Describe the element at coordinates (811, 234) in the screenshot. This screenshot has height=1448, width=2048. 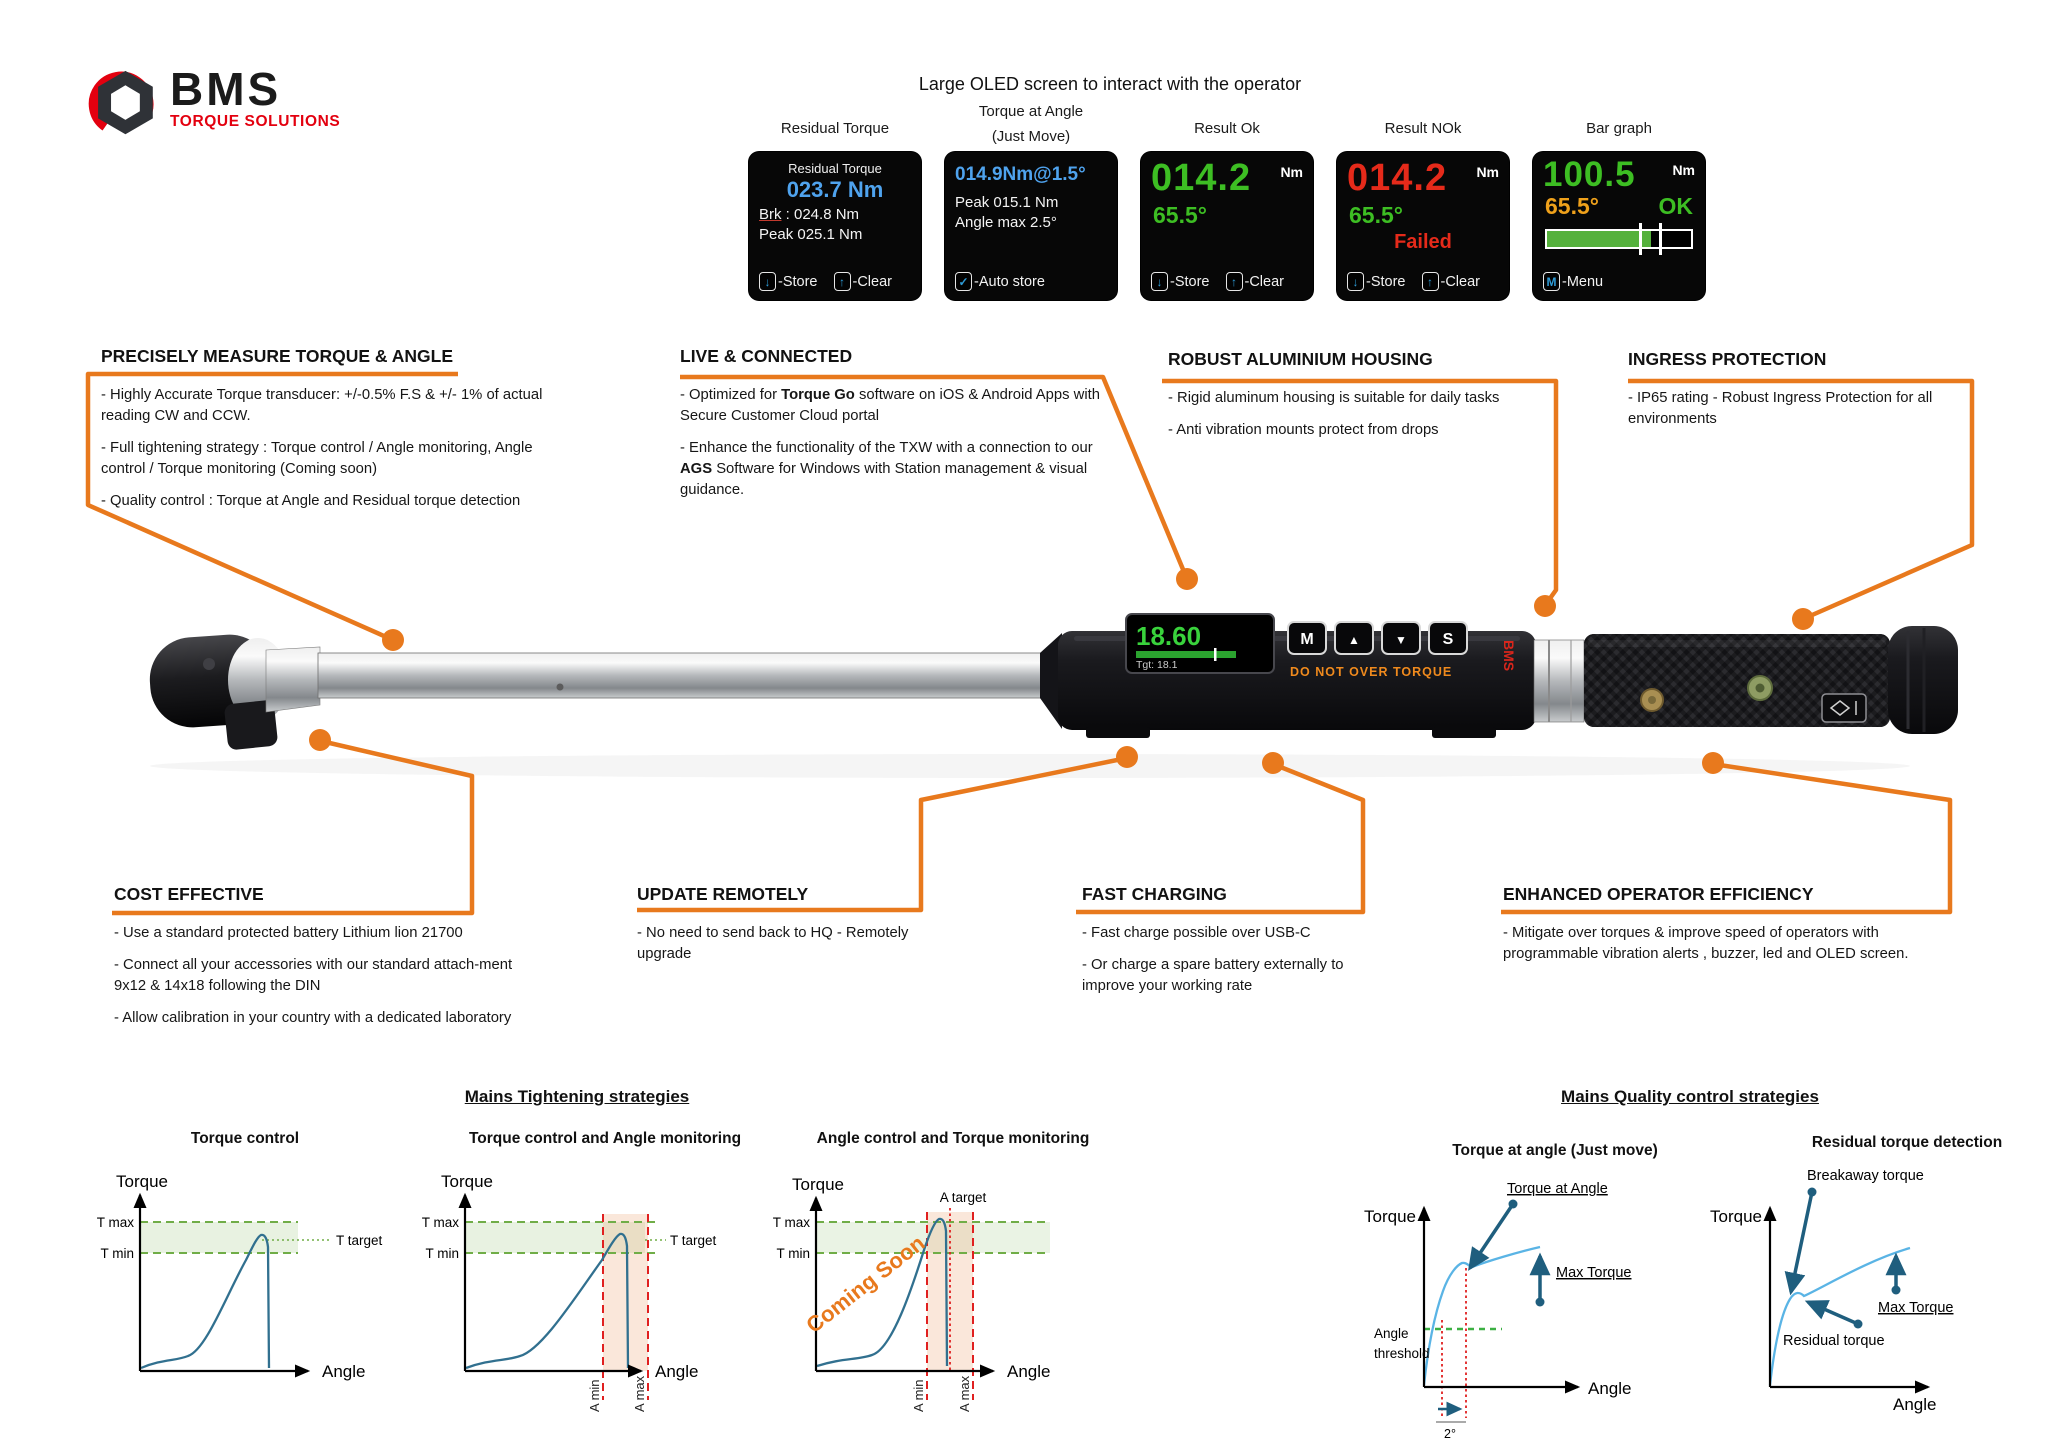
I see `peak-line: Peak 025.1 Nm` at that location.